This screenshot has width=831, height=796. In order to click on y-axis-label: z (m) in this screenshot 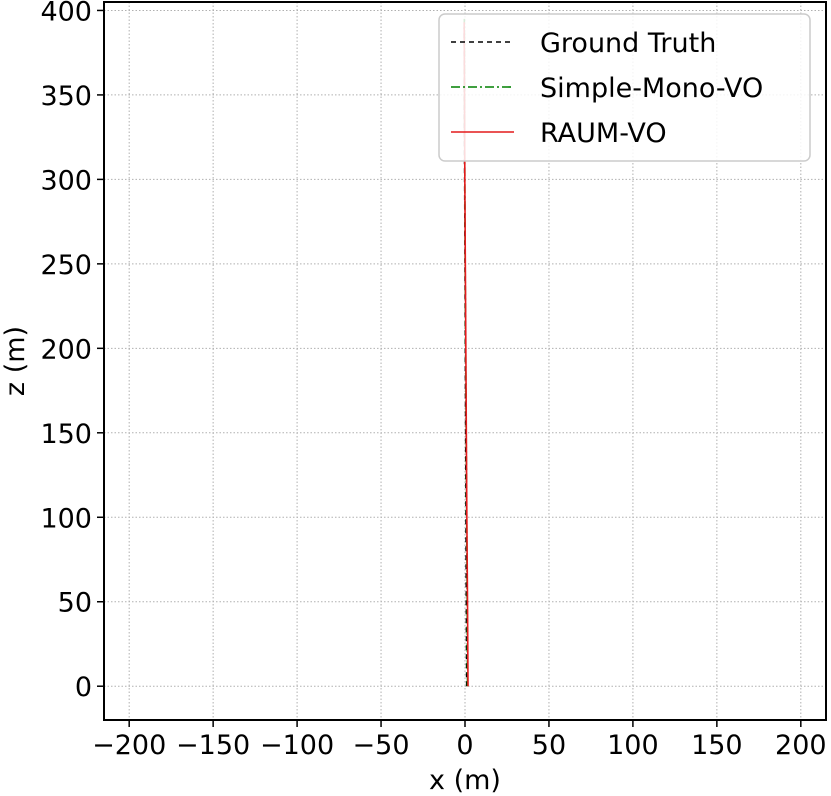, I will do `click(15, 361)`.